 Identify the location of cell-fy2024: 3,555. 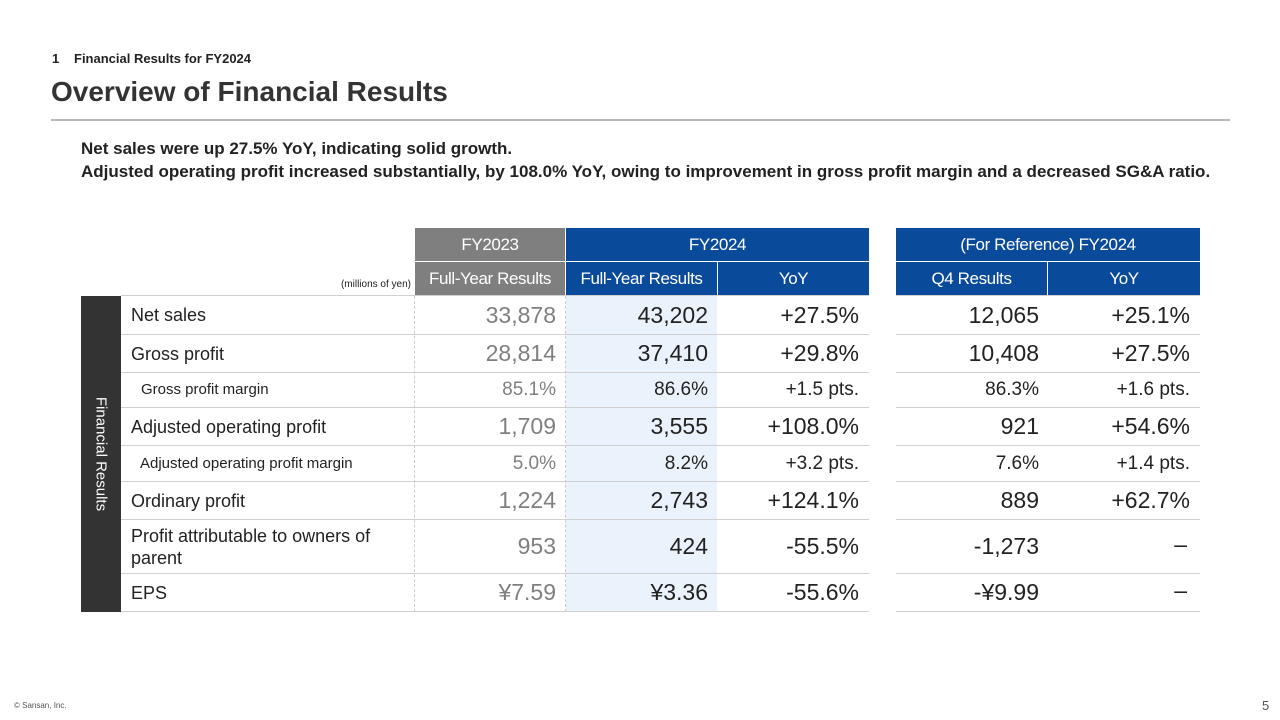
(679, 426).